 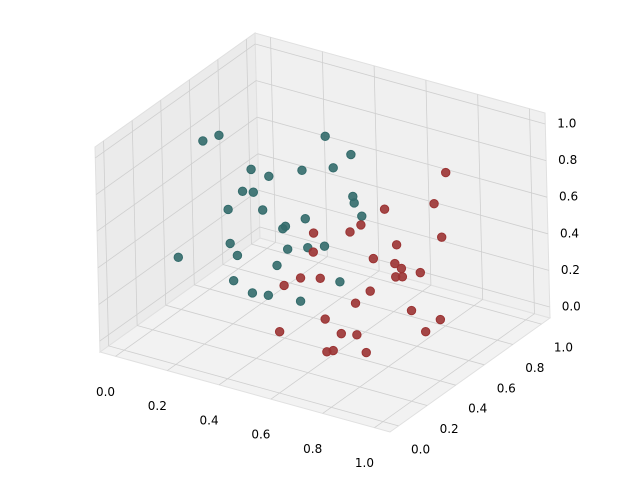 I want to click on x-tick-label: 0.2, so click(x=157, y=406).